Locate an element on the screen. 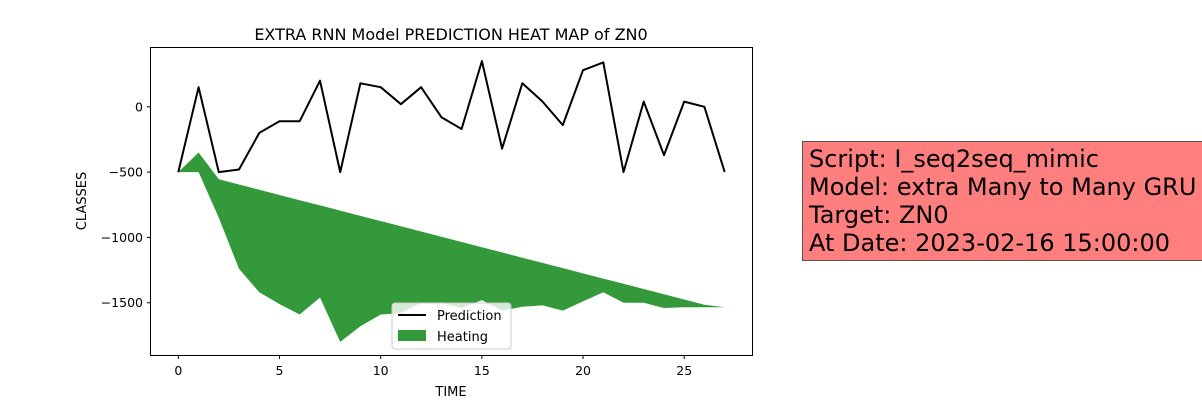 The width and height of the screenshot is (1202, 400). info-date: At Date: 2023-02-16 15:00:00 is located at coordinates (990, 243).